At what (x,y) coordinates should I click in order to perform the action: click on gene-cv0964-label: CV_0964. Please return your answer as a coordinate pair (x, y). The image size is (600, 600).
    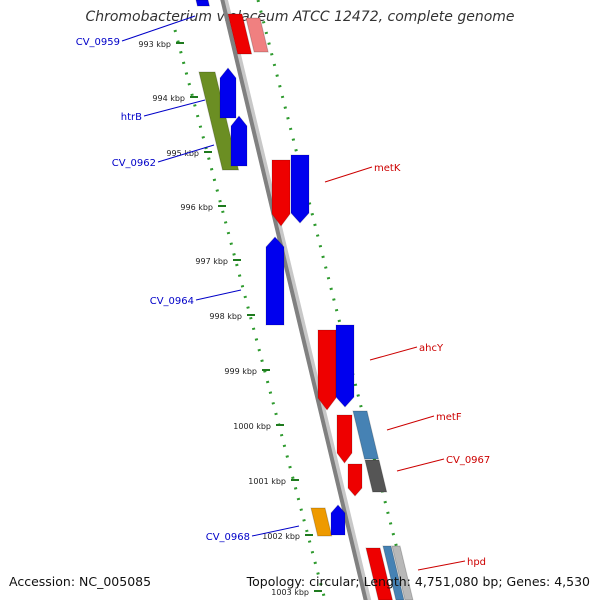
    Looking at the image, I should click on (172, 301).